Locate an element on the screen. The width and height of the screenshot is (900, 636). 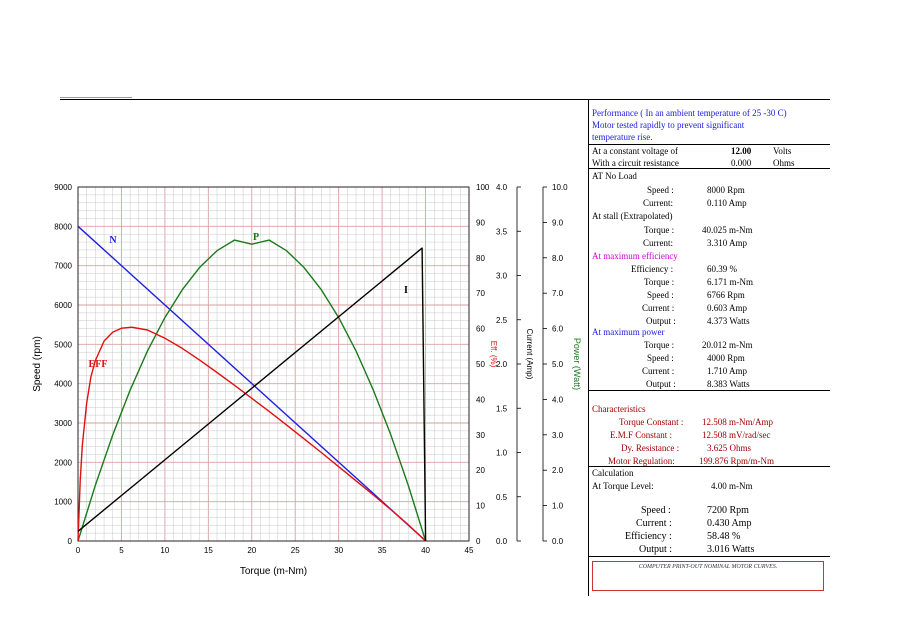
no-load-speed-label: Speed : is located at coordinates (660, 190).